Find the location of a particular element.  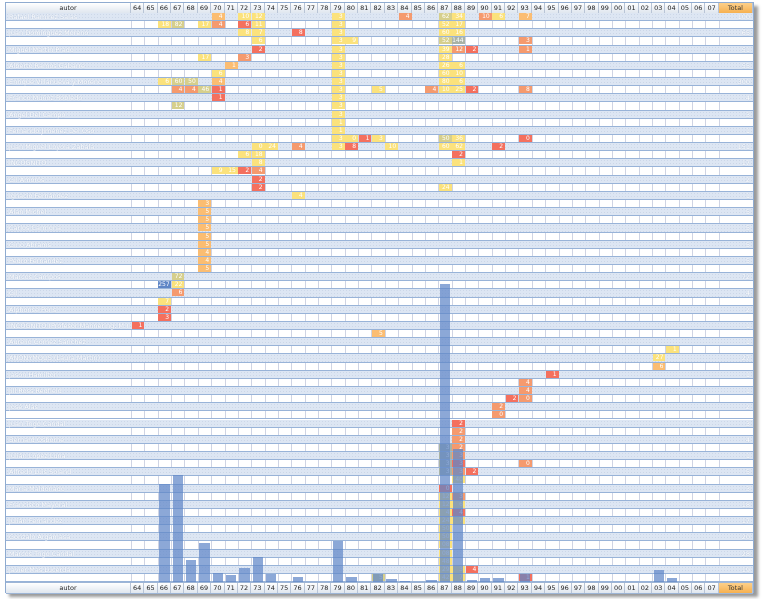

footer-year-71: 71 is located at coordinates (231, 588).